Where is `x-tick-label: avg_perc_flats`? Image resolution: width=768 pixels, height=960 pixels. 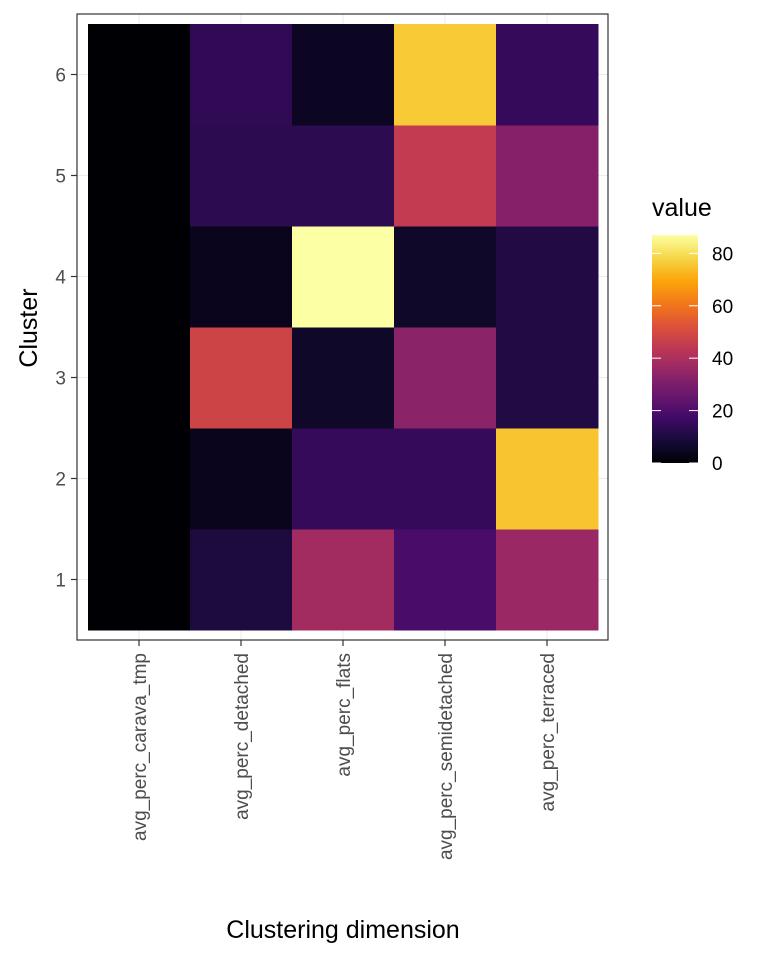
x-tick-label: avg_perc_flats is located at coordinates (344, 715).